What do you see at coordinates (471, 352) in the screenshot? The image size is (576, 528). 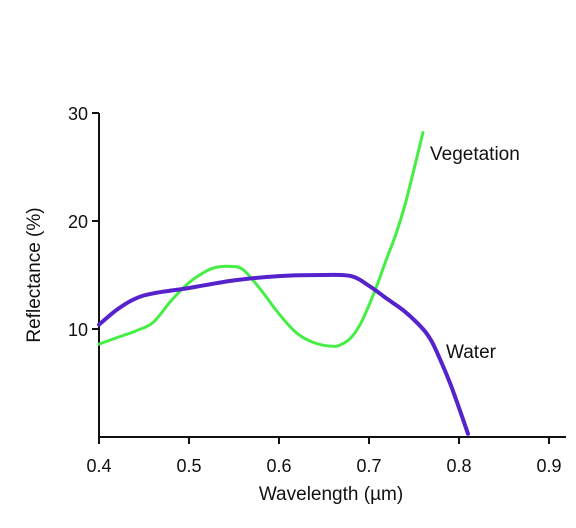 I see `series-label-water: Water` at bounding box center [471, 352].